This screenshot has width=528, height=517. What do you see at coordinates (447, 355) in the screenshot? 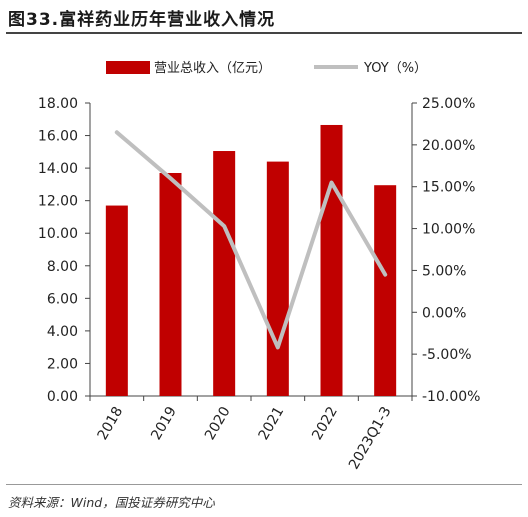
I see `right-axis-tick-label: -5.00%` at bounding box center [447, 355].